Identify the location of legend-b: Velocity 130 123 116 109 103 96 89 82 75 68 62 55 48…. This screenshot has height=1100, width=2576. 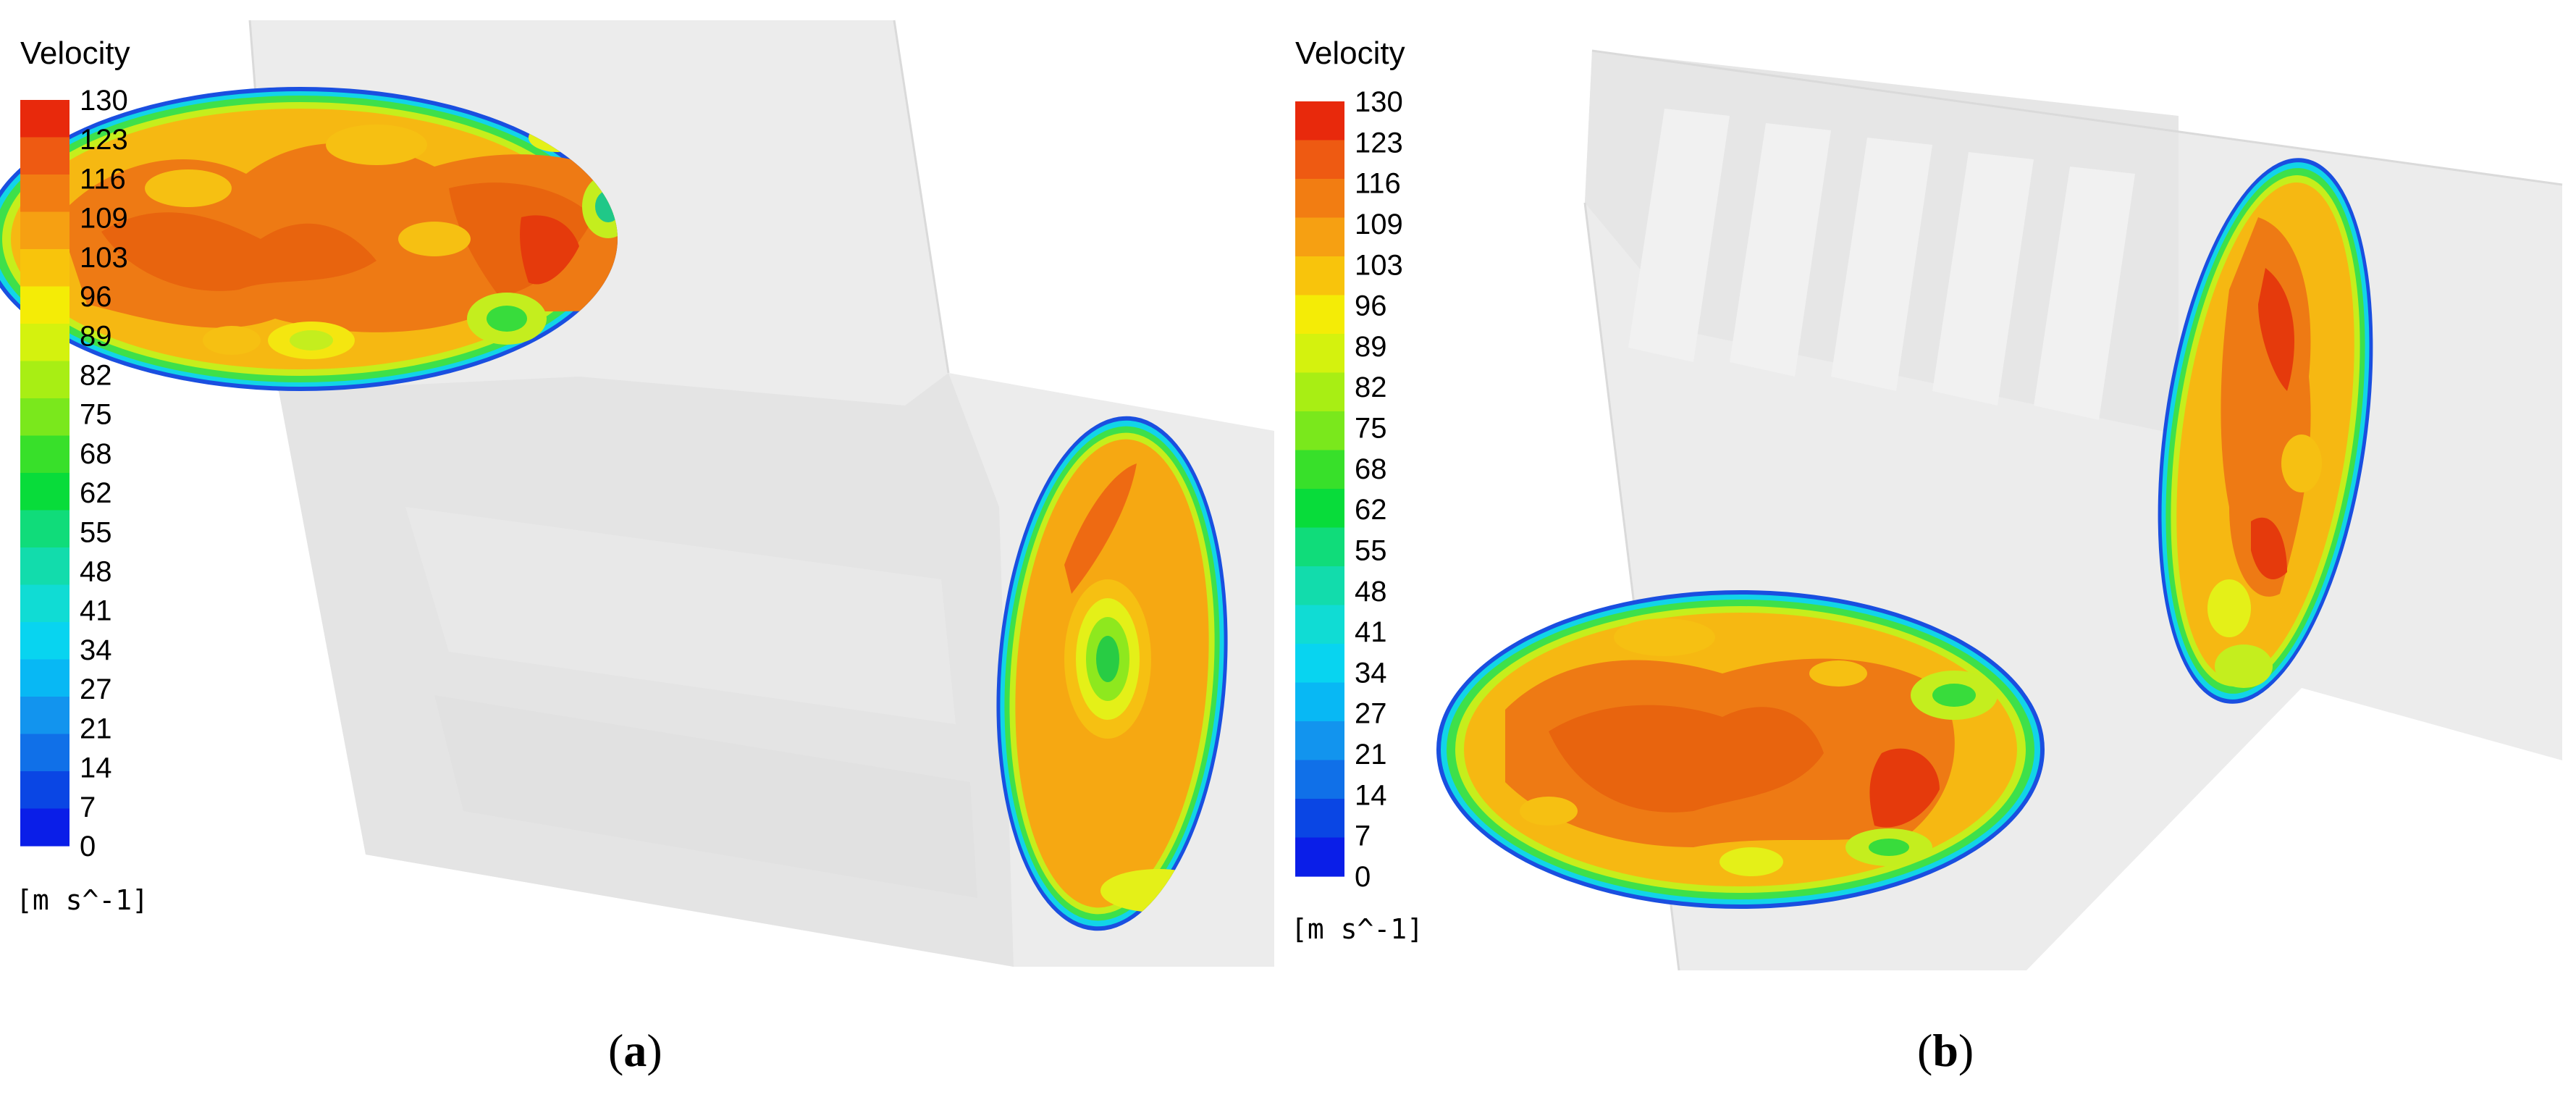
(1357, 490).